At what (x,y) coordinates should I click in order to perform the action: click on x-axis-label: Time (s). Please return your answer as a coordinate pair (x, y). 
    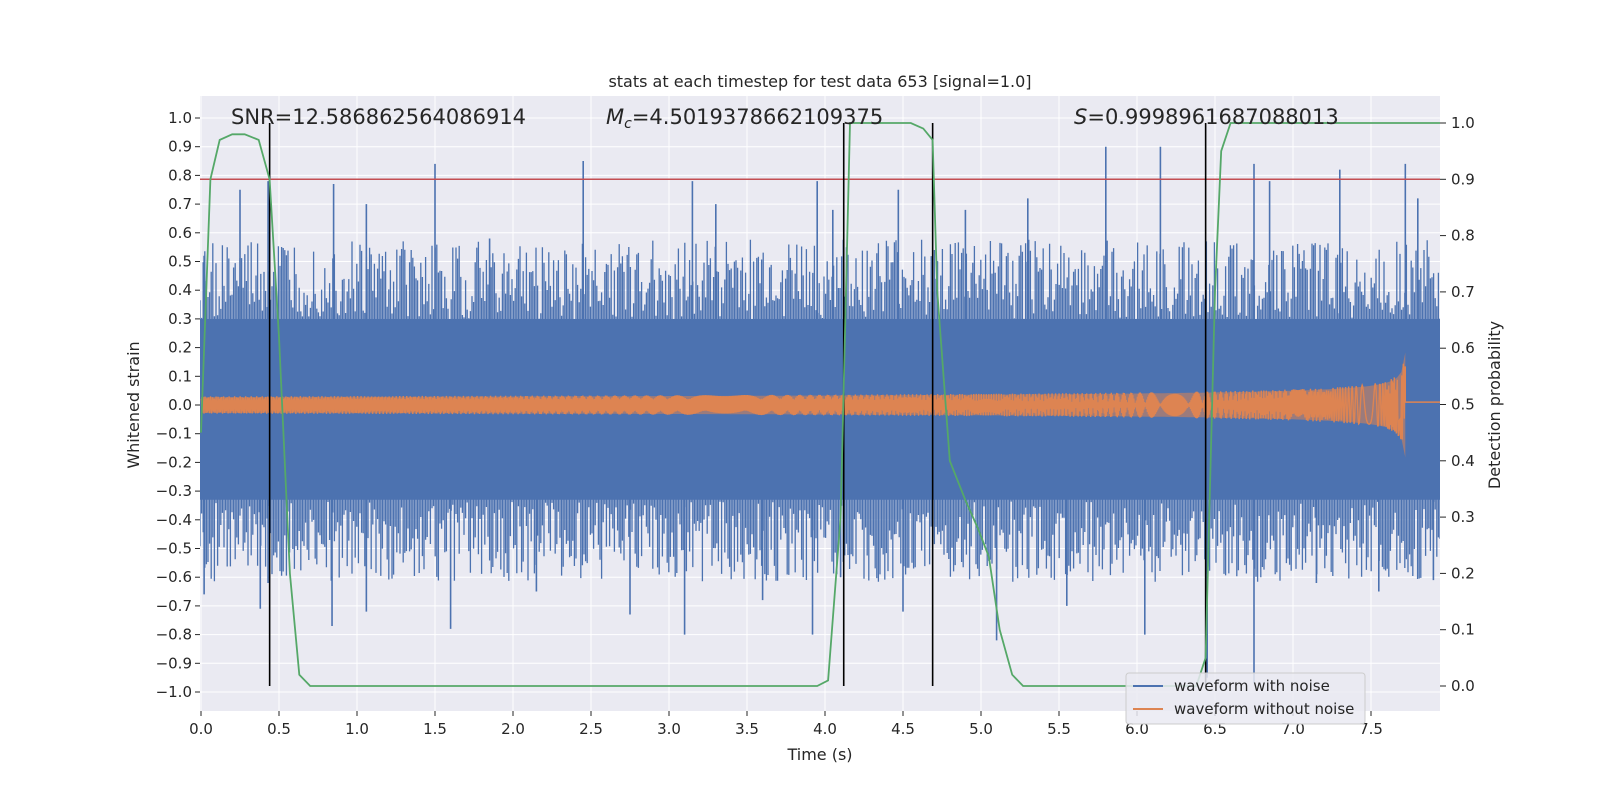
    Looking at the image, I should click on (819, 754).